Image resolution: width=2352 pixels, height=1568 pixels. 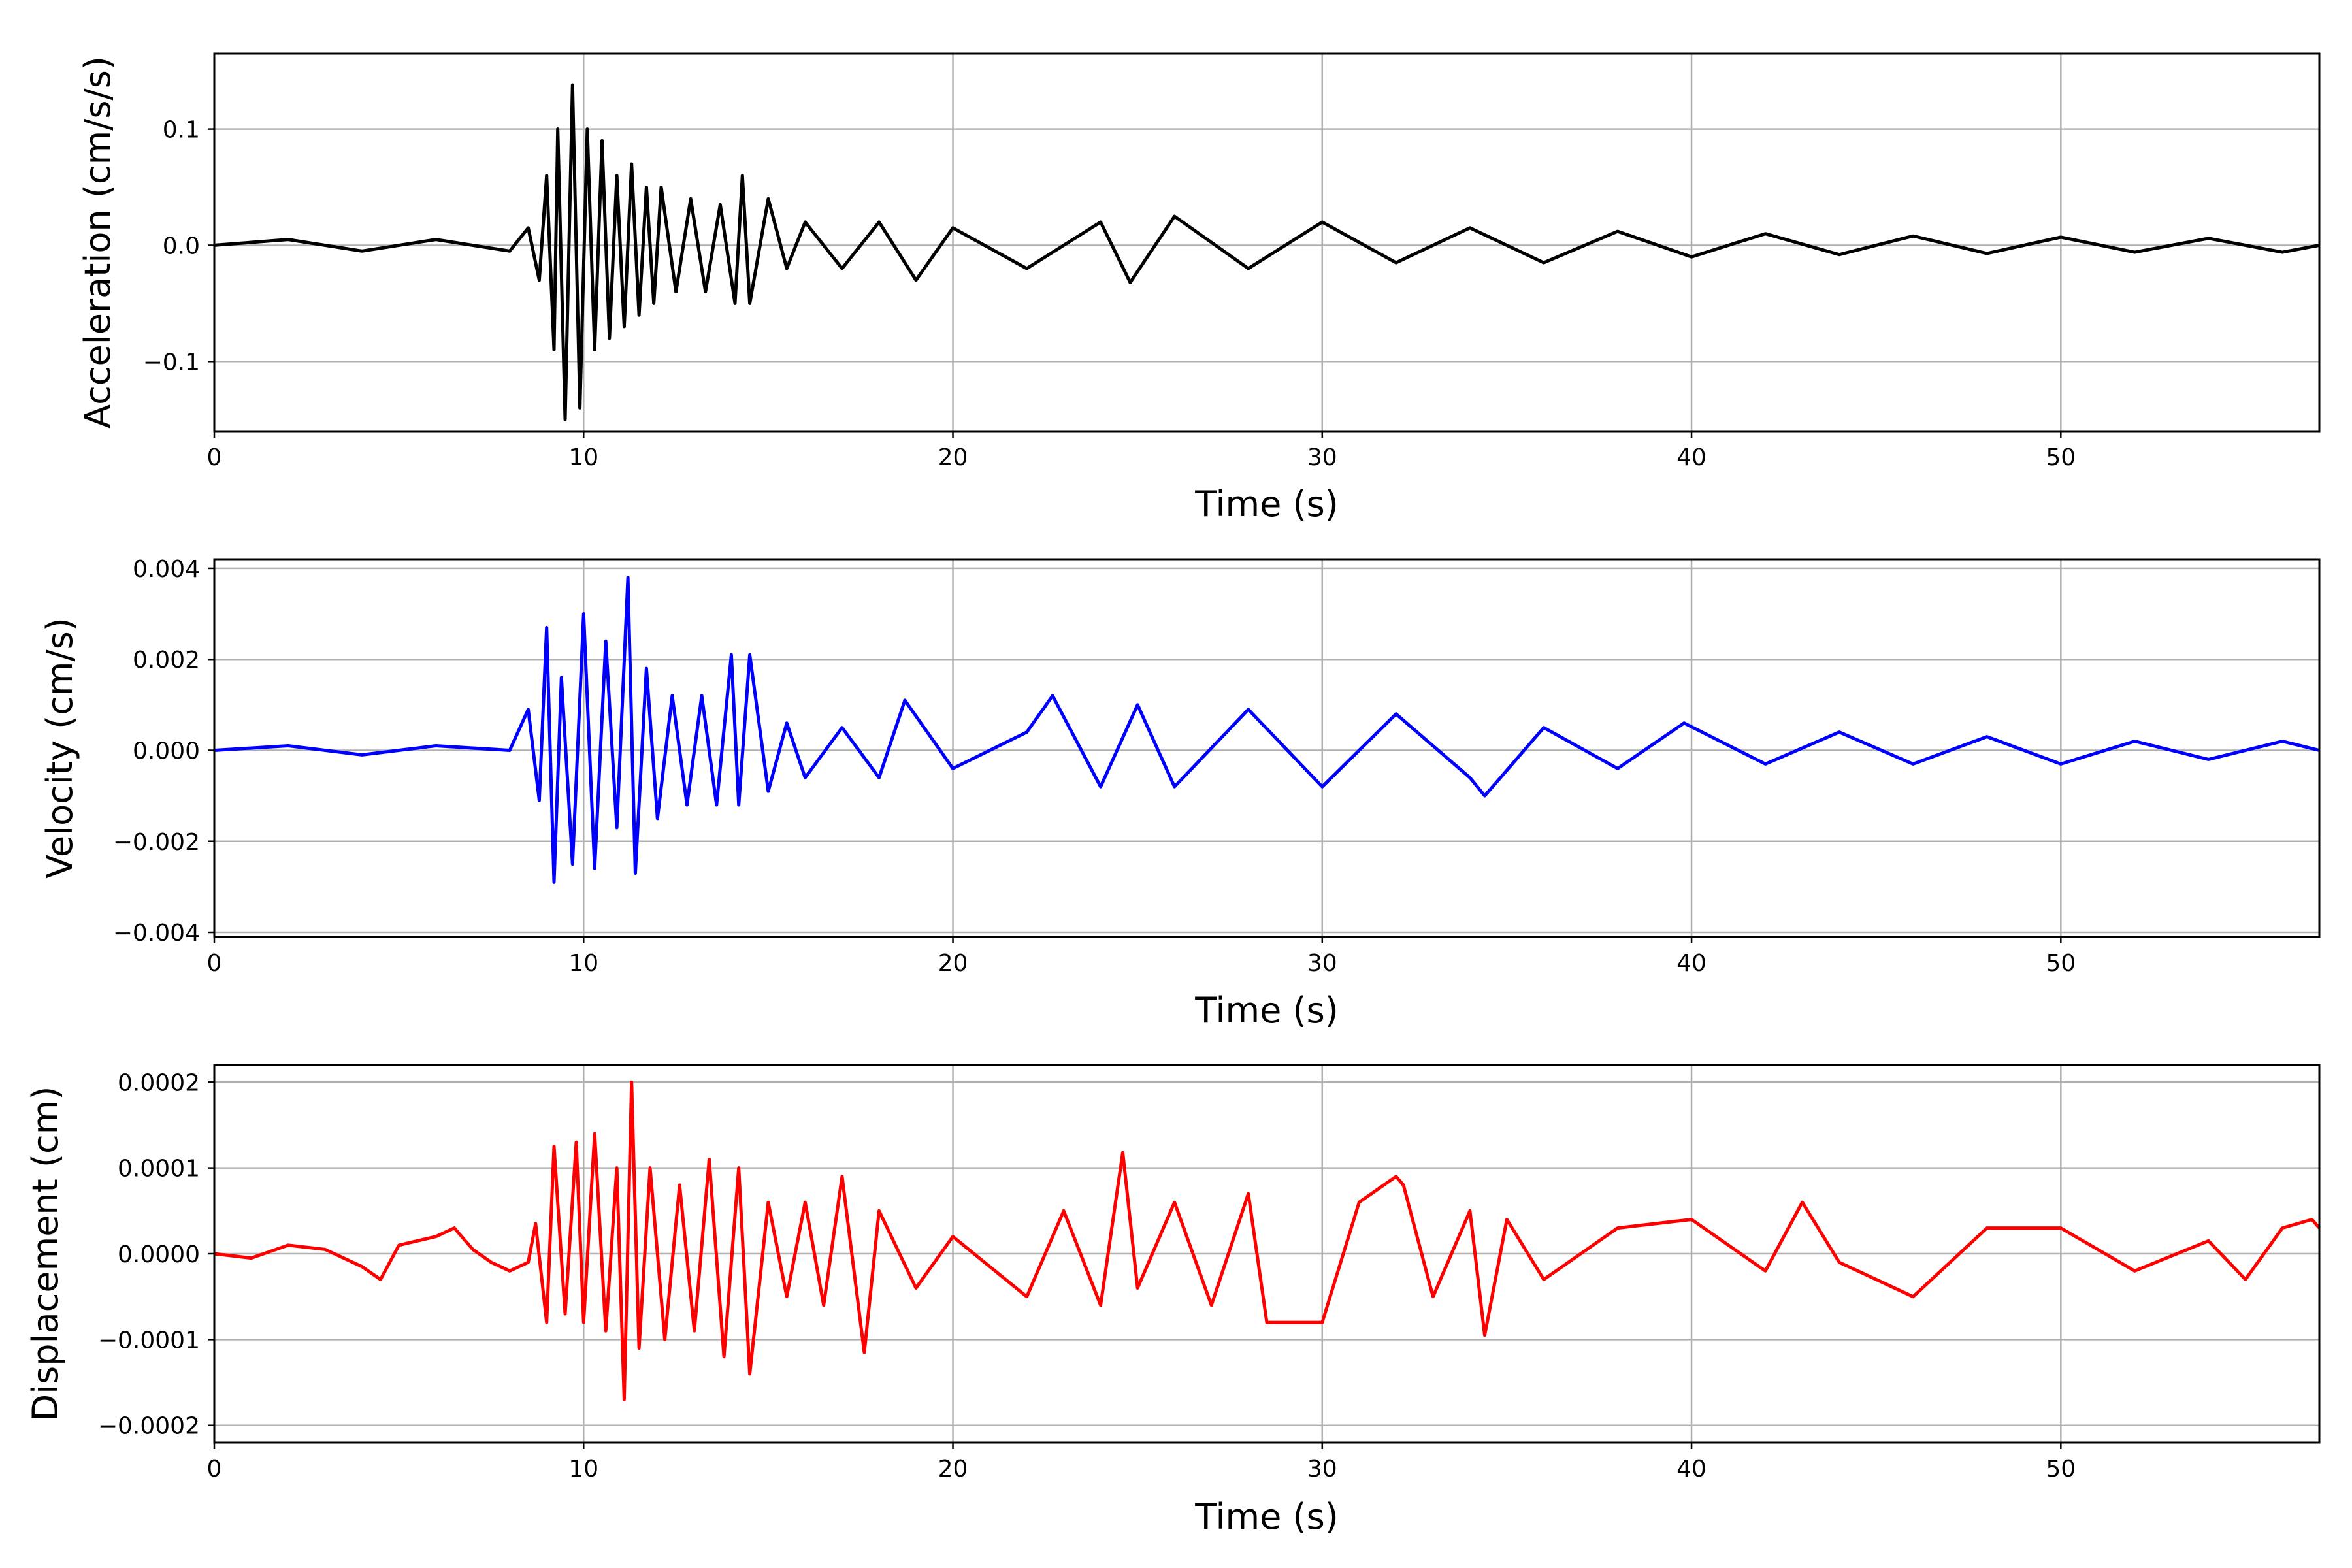 I want to click on displacement-ylabel: Displacement (cm), so click(x=45, y=1254).